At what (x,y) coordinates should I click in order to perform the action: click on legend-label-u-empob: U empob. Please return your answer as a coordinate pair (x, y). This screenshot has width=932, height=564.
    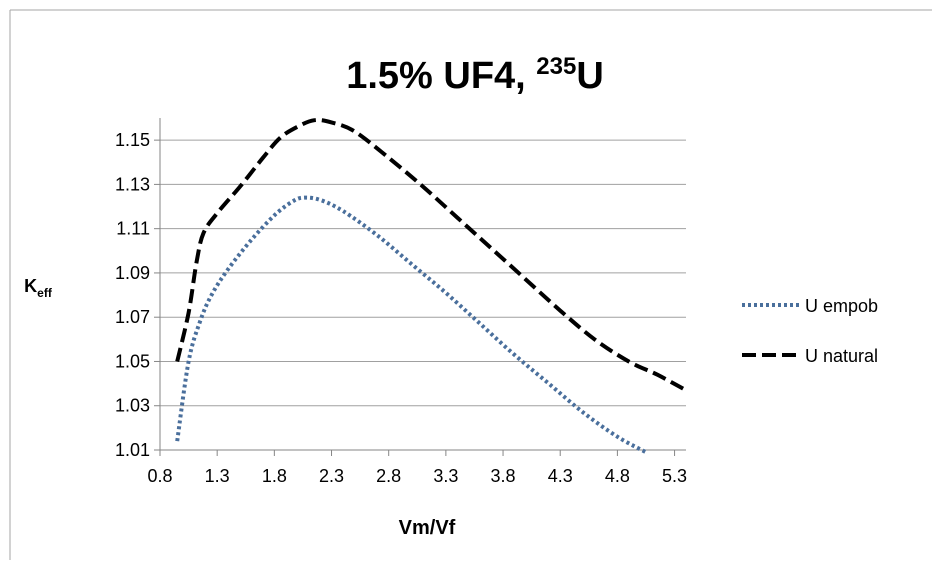
    Looking at the image, I should click on (841, 306).